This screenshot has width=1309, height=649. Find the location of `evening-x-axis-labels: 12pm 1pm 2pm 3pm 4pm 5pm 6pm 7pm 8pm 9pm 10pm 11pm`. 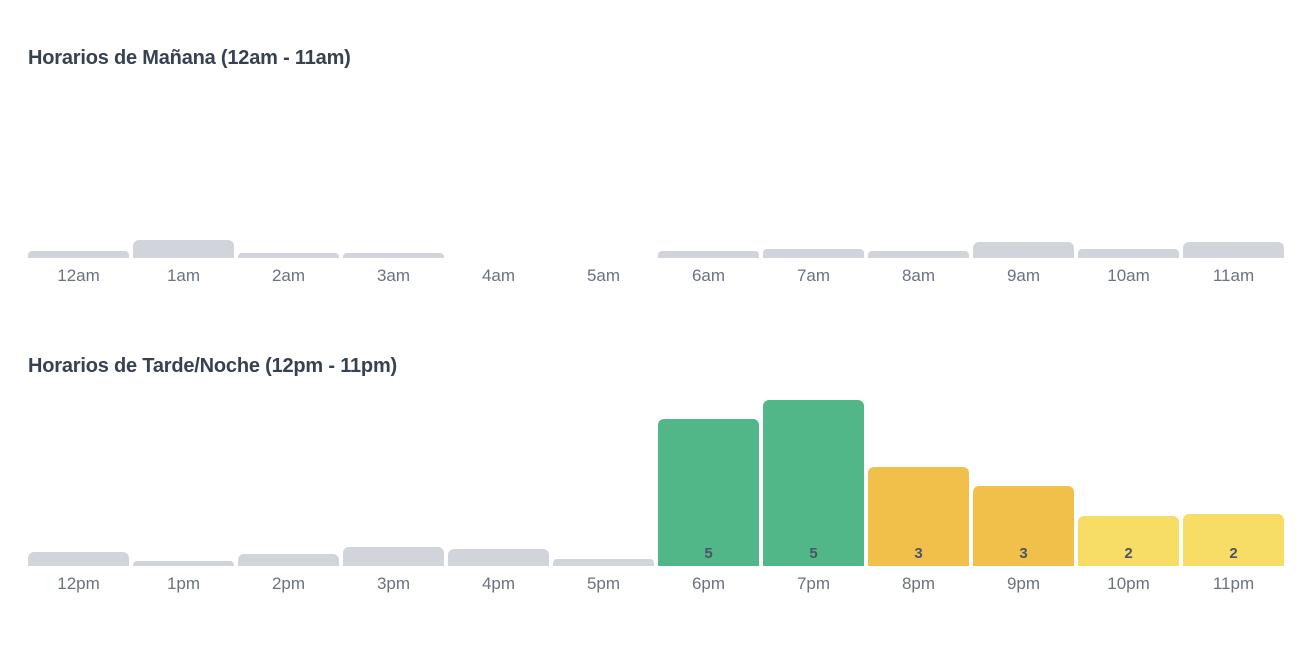

evening-x-axis-labels: 12pm 1pm 2pm 3pm 4pm 5pm 6pm 7pm 8pm 9pm 10pm 11pm is located at coordinates (656, 585).